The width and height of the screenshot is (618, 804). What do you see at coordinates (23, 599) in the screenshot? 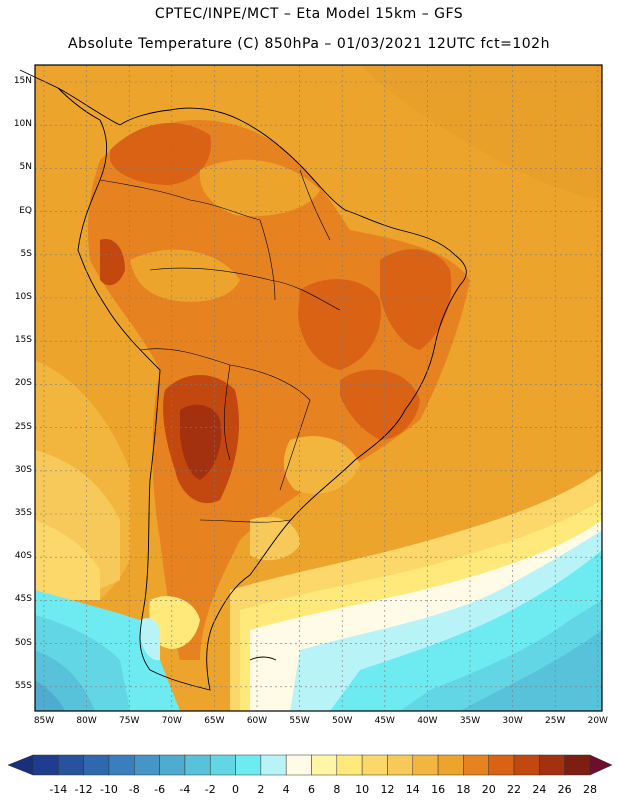
I see `latitude-label: 45S` at bounding box center [23, 599].